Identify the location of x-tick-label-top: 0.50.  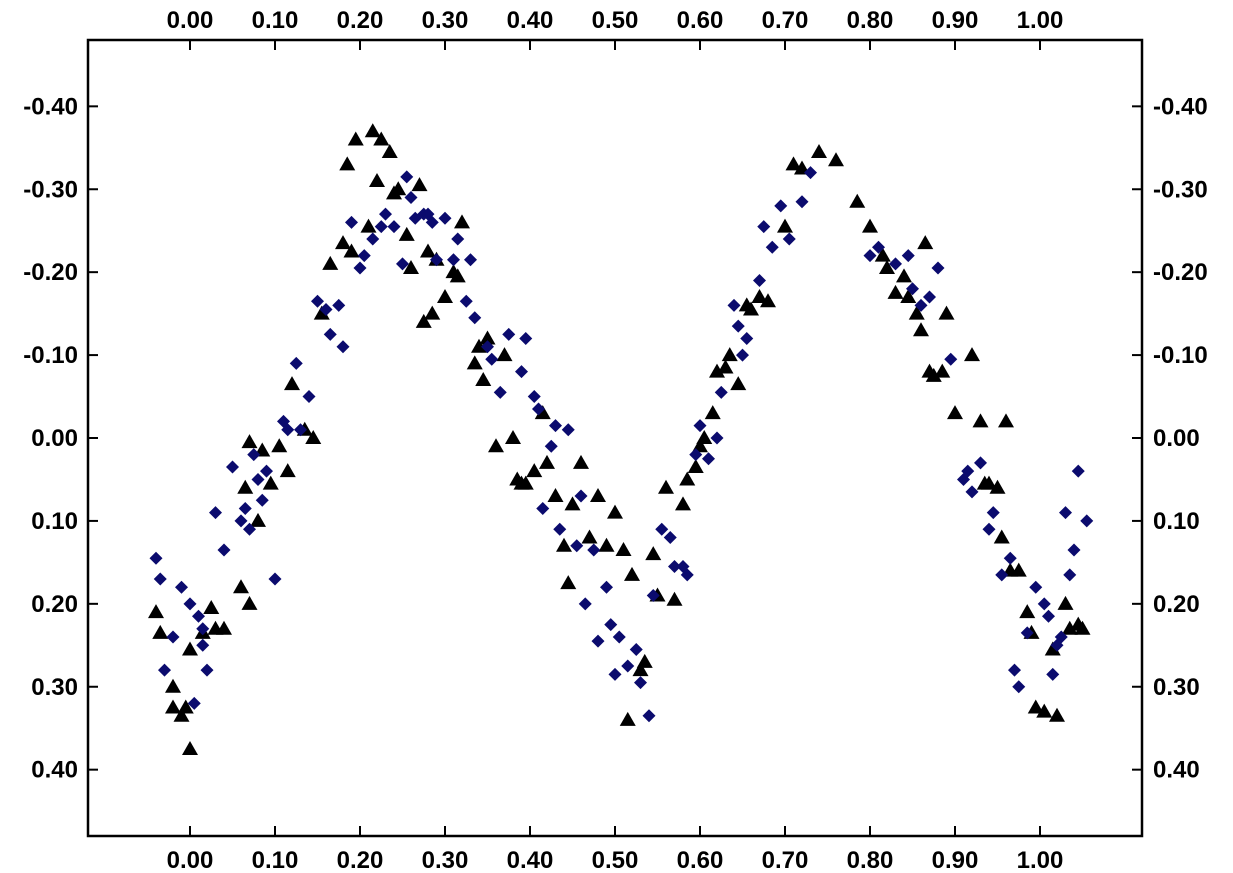
(615, 20).